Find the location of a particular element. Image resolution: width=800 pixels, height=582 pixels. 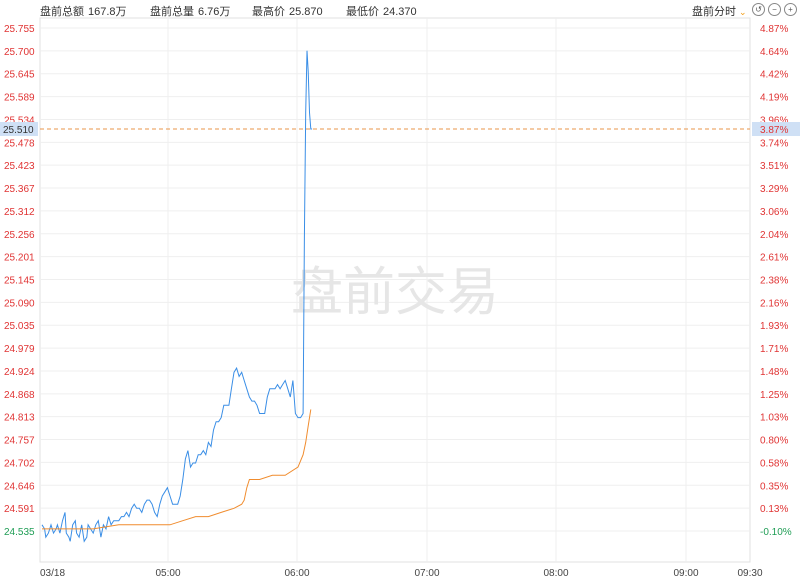

y-tick-label: 25.700 is located at coordinates (19, 52).